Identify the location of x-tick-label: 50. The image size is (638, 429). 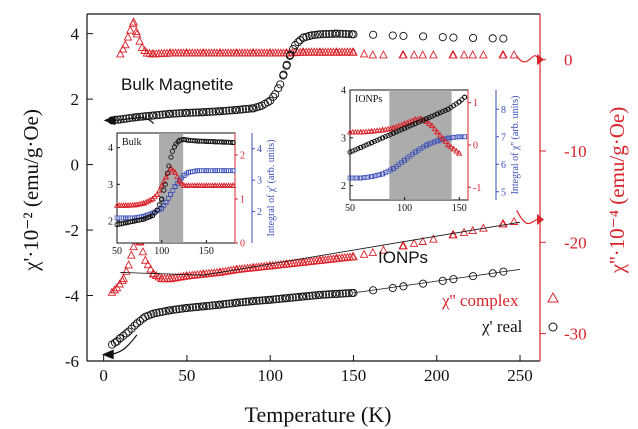
(186, 375).